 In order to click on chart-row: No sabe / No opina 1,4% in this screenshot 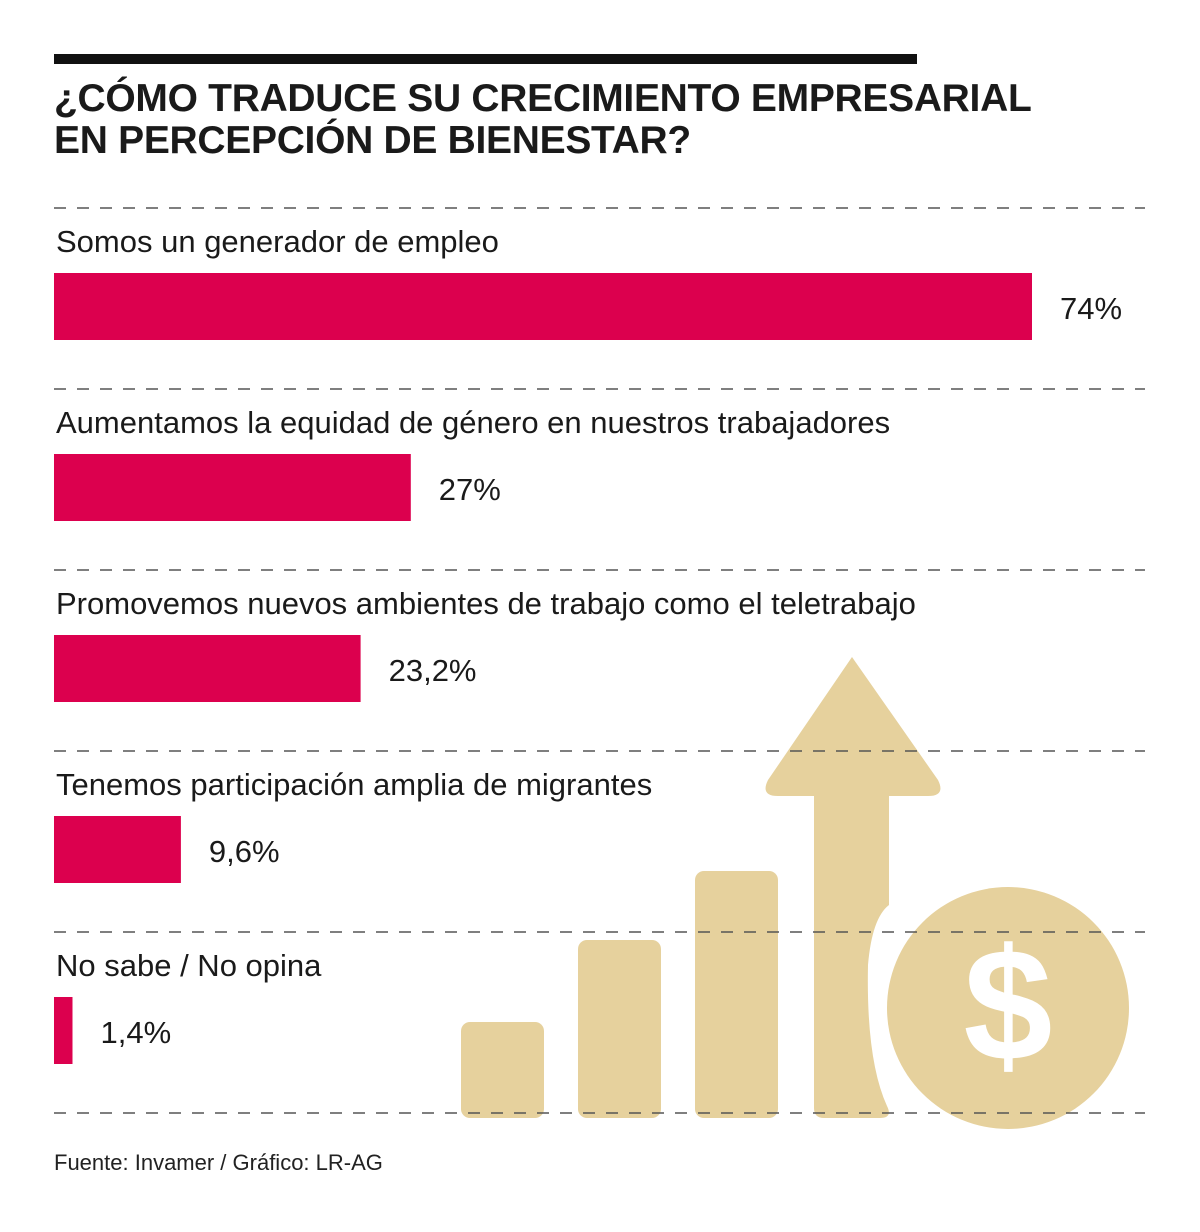, I will do `click(188, 1006)`.